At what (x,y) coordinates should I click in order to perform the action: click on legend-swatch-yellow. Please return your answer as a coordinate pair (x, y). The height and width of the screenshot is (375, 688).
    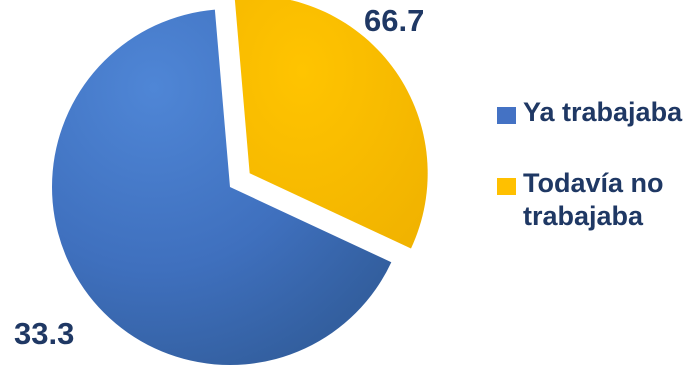
    Looking at the image, I should click on (506, 186).